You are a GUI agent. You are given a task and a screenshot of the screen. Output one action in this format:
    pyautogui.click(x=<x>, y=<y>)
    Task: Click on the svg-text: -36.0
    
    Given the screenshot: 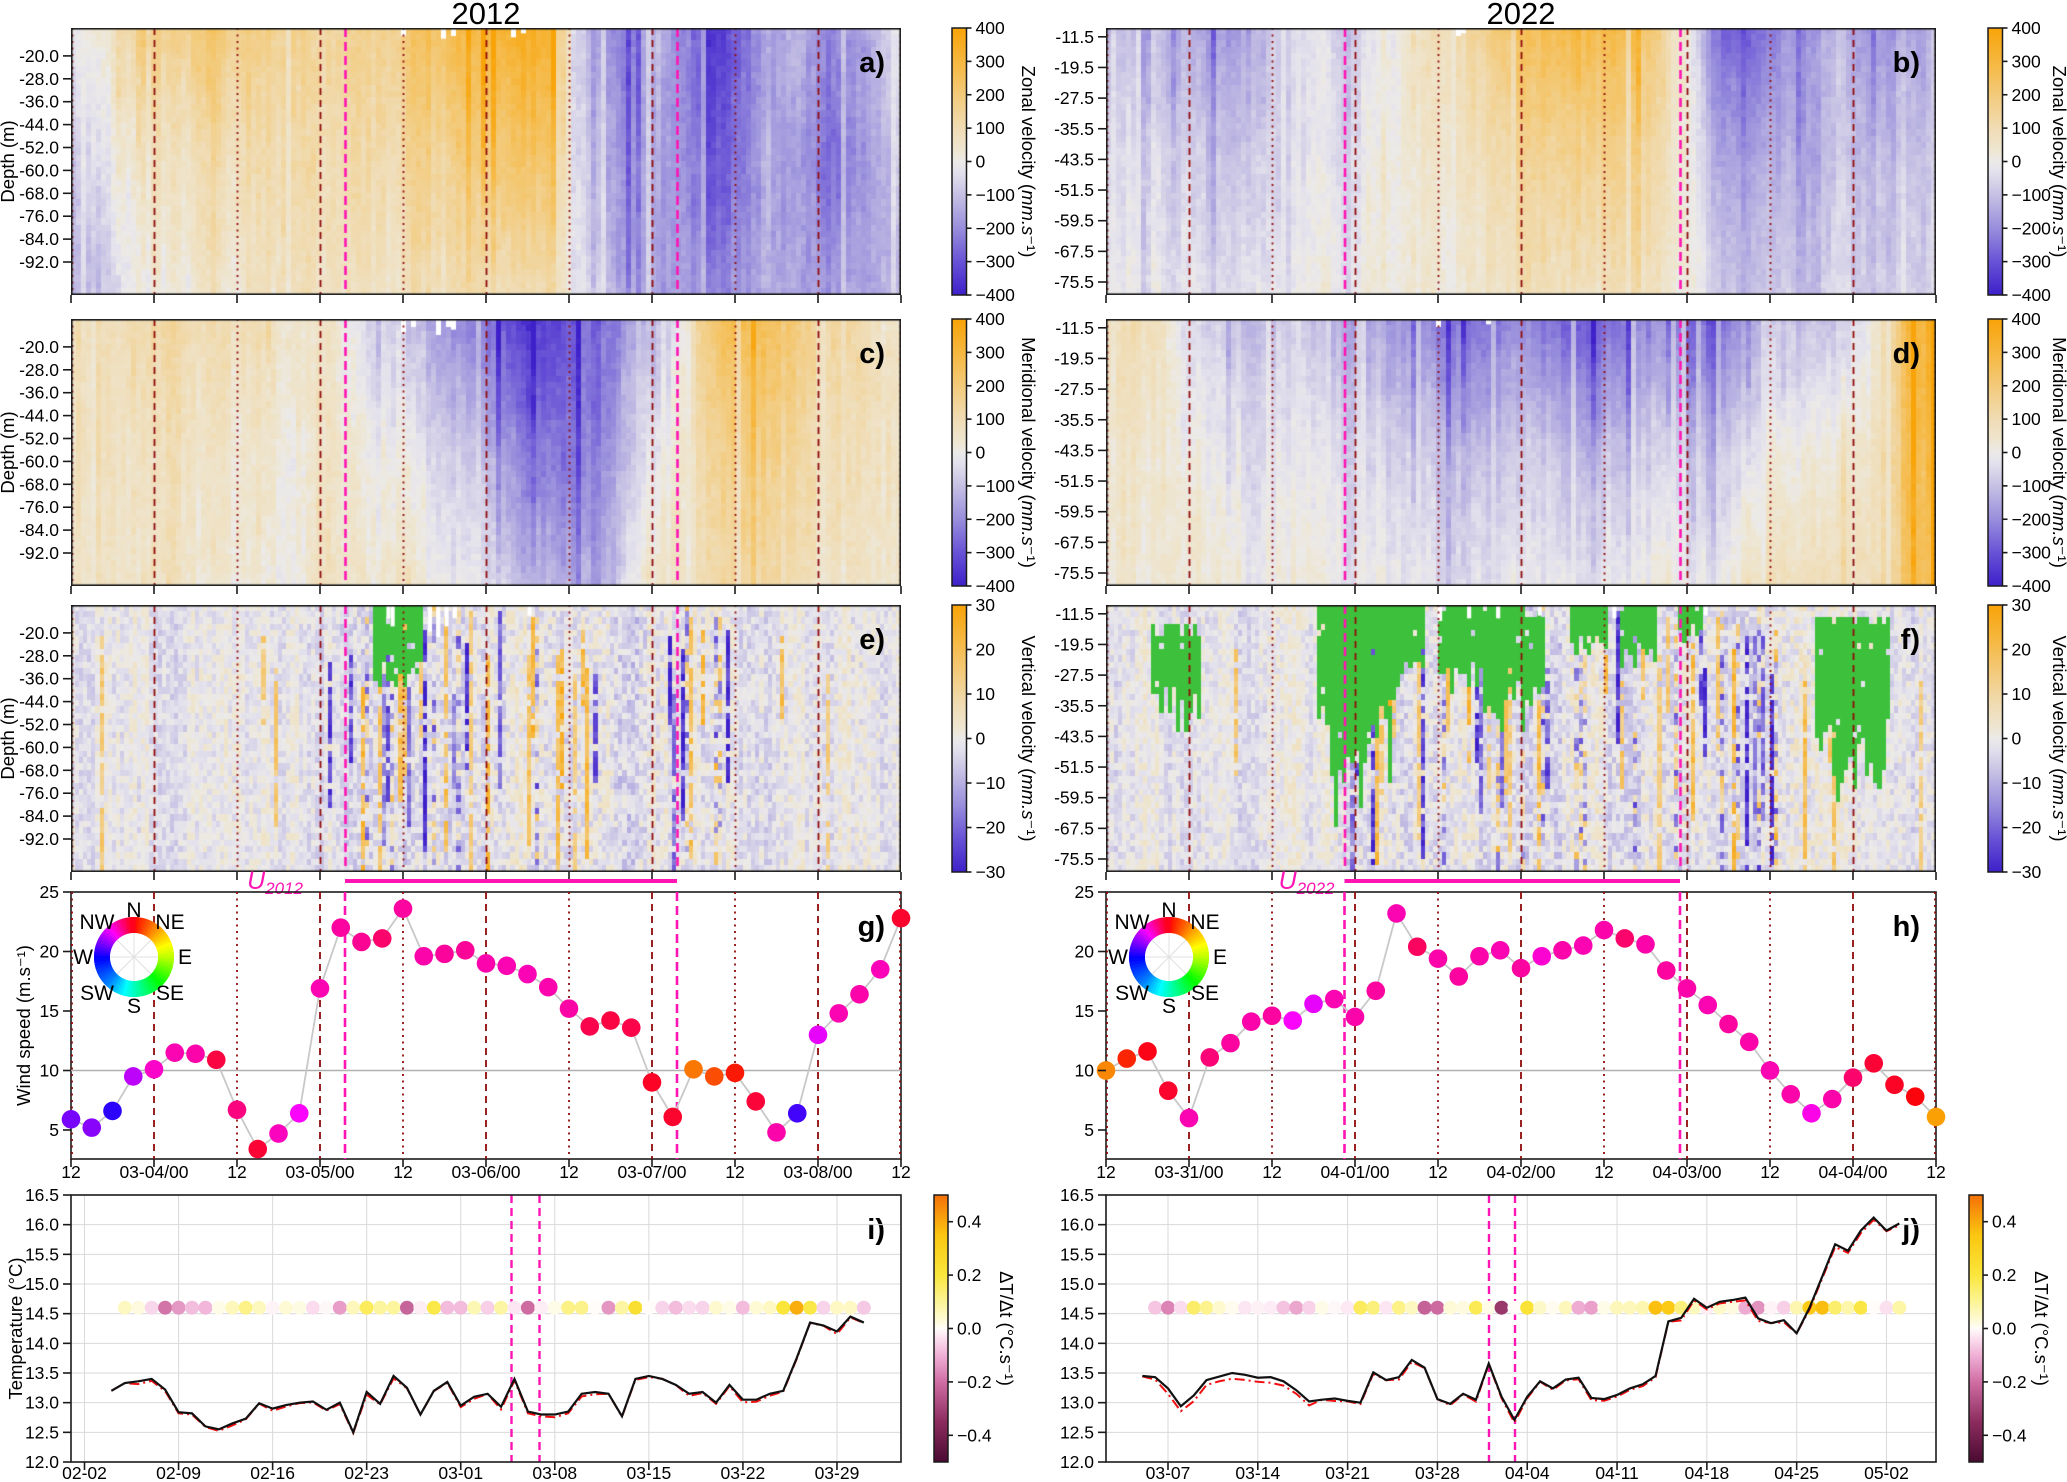 What is the action you would take?
    pyautogui.click(x=39, y=102)
    